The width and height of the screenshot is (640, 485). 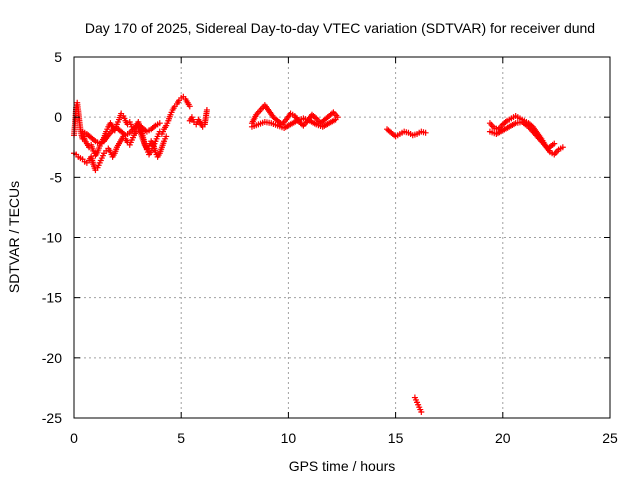 I want to click on series-track-g, so click(x=406, y=133).